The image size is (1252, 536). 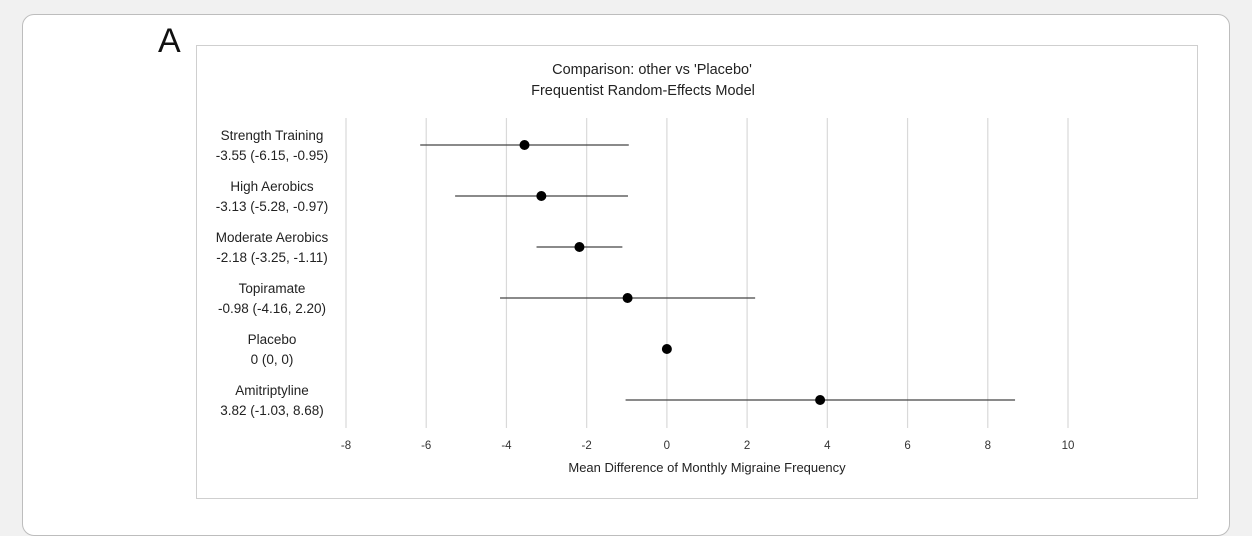 What do you see at coordinates (272, 288) in the screenshot?
I see `row-name-label: Topiramate` at bounding box center [272, 288].